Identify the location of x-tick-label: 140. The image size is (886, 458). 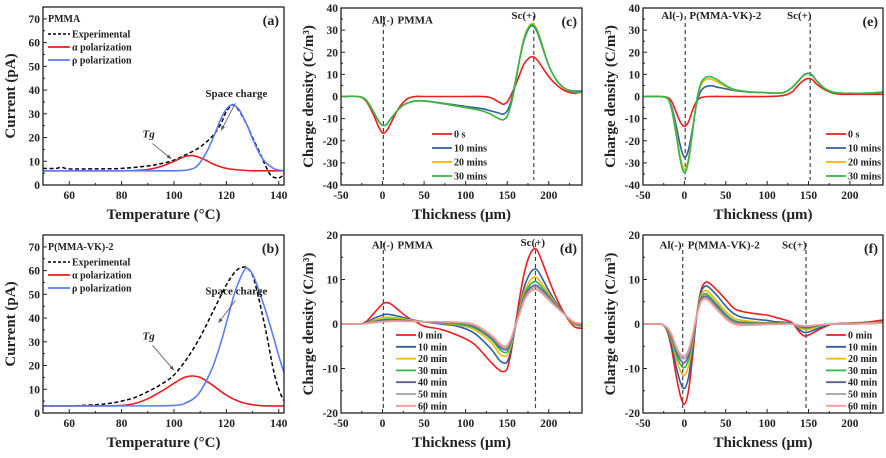
(279, 196).